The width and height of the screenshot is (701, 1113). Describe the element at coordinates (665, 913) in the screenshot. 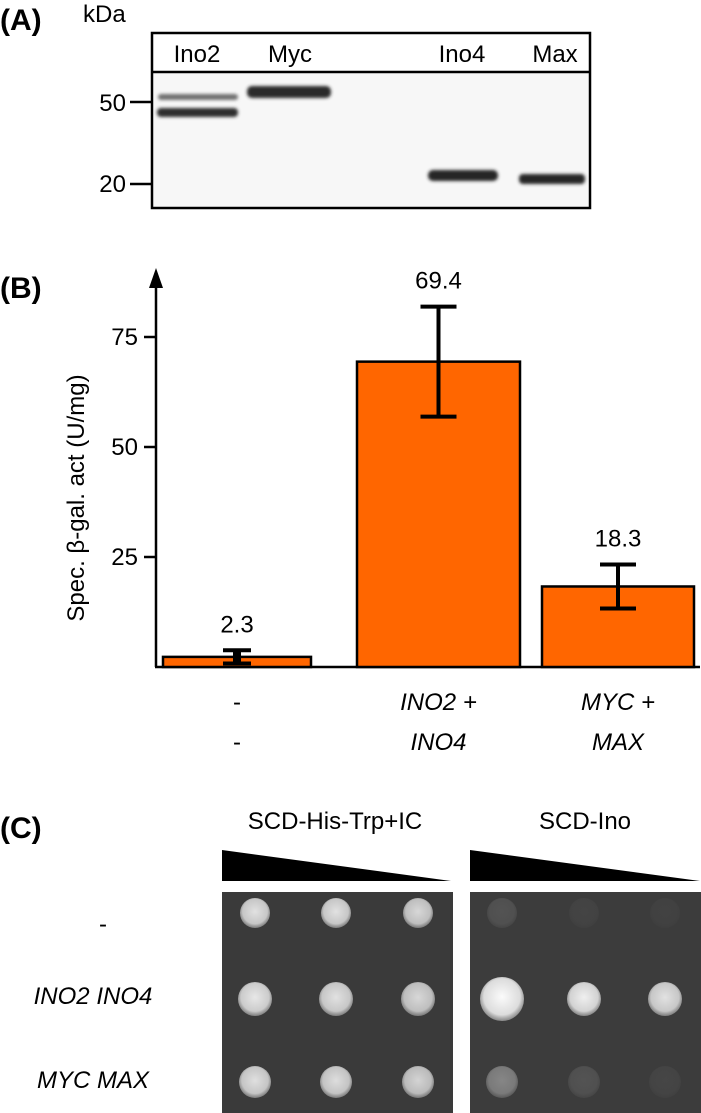

I see `yeast-spot-r0-p1-d2` at that location.